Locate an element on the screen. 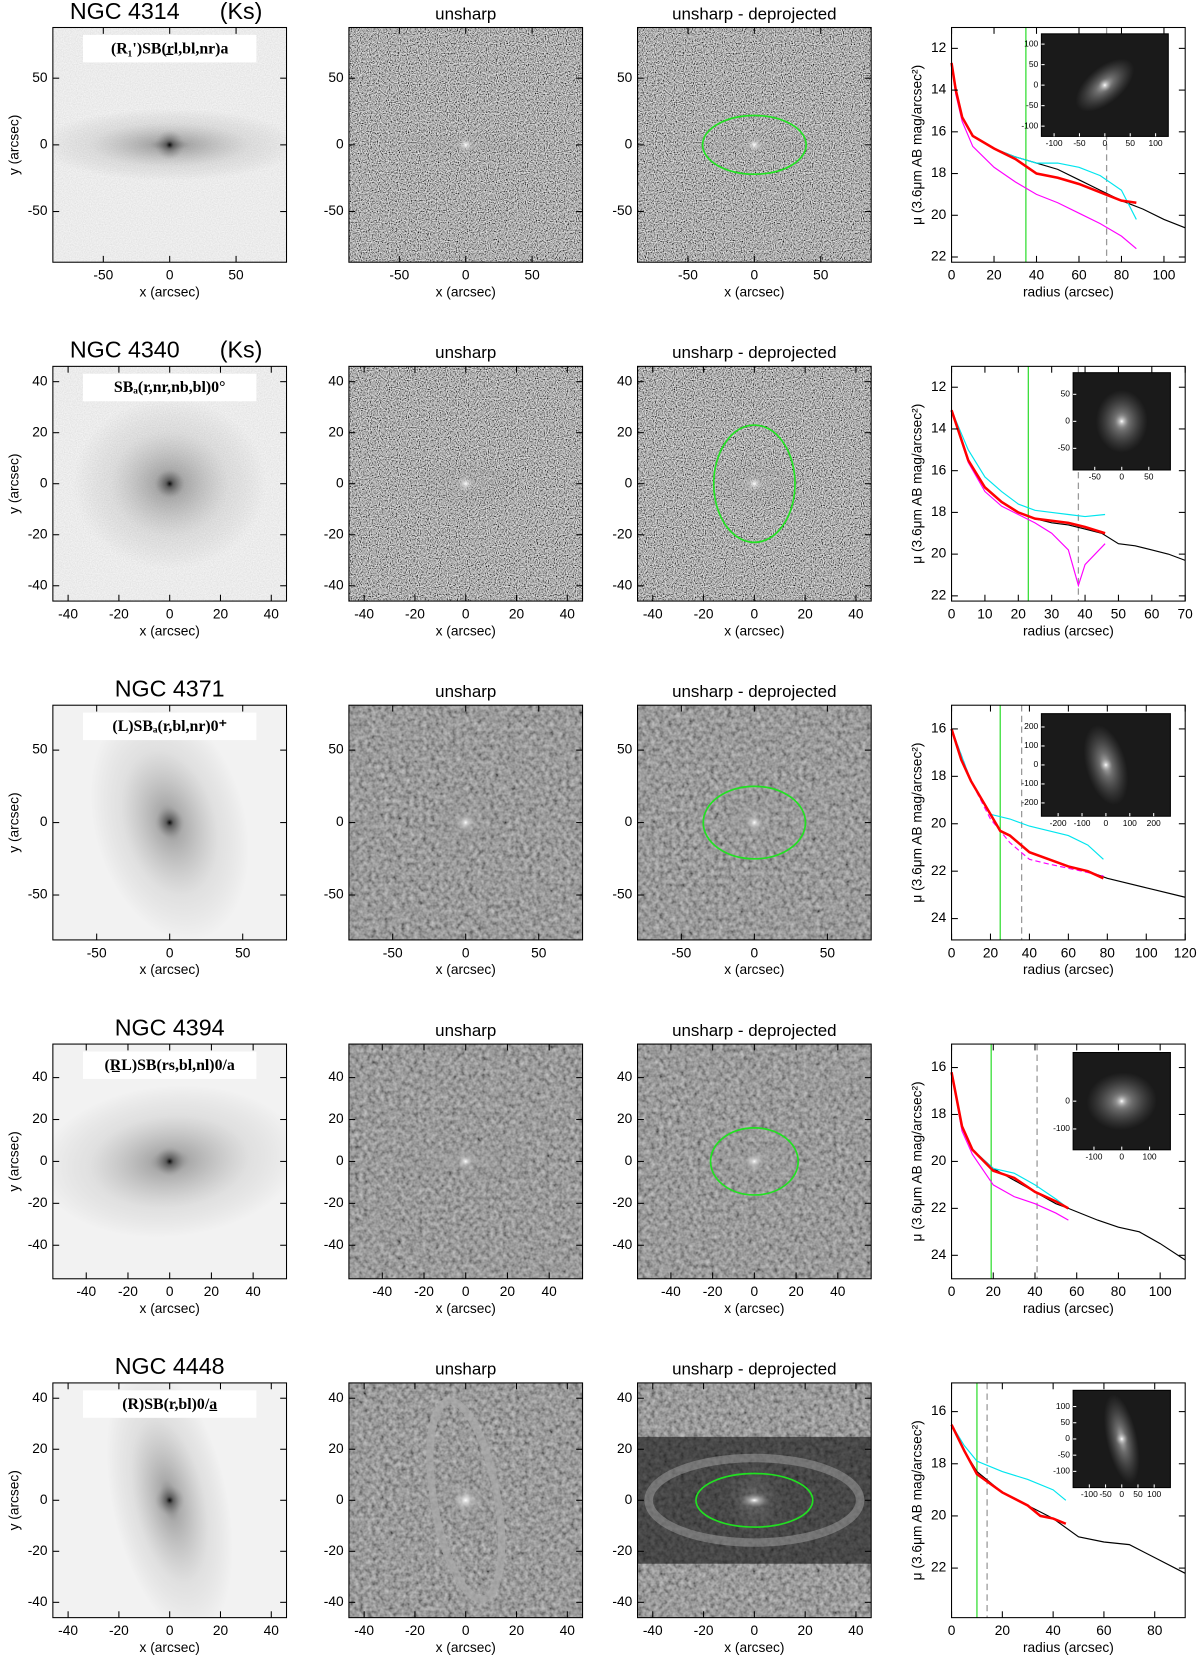 The height and width of the screenshot is (1661, 1200). inset-y-tick-label: 200 is located at coordinates (1031, 726).